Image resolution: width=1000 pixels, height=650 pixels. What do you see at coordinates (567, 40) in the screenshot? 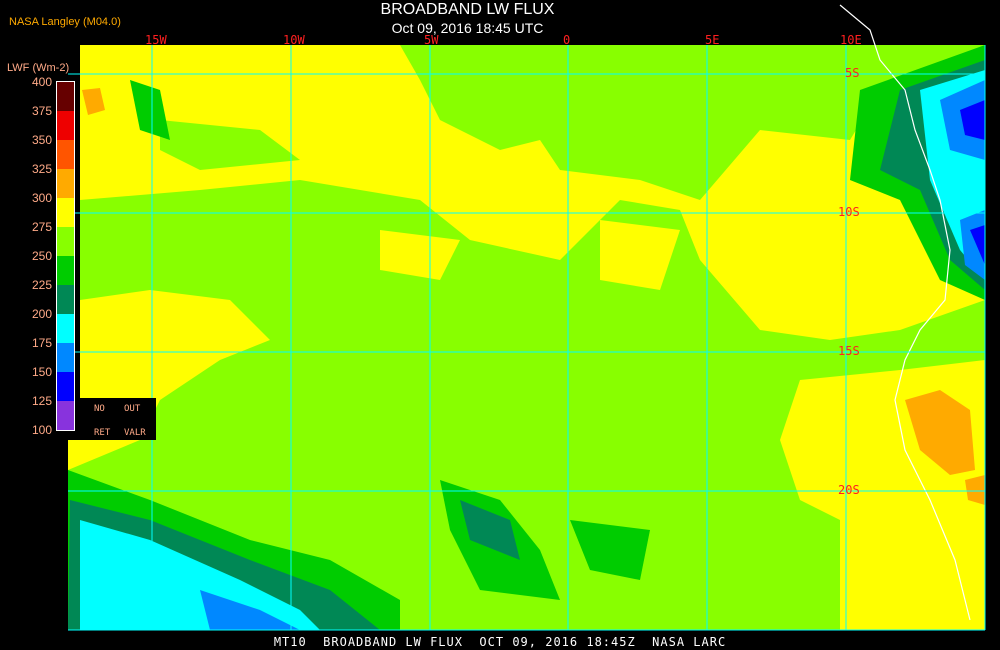
I see `lon-label-0: 0` at bounding box center [567, 40].